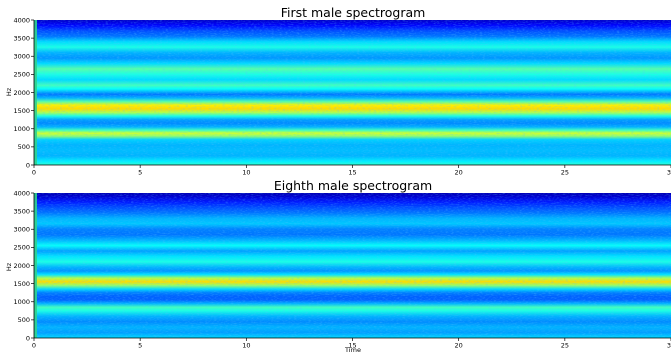 The width and height of the screenshot is (671, 354). What do you see at coordinates (9, 266) in the screenshot?
I see `y-axis-label-eighth: Hz` at bounding box center [9, 266].